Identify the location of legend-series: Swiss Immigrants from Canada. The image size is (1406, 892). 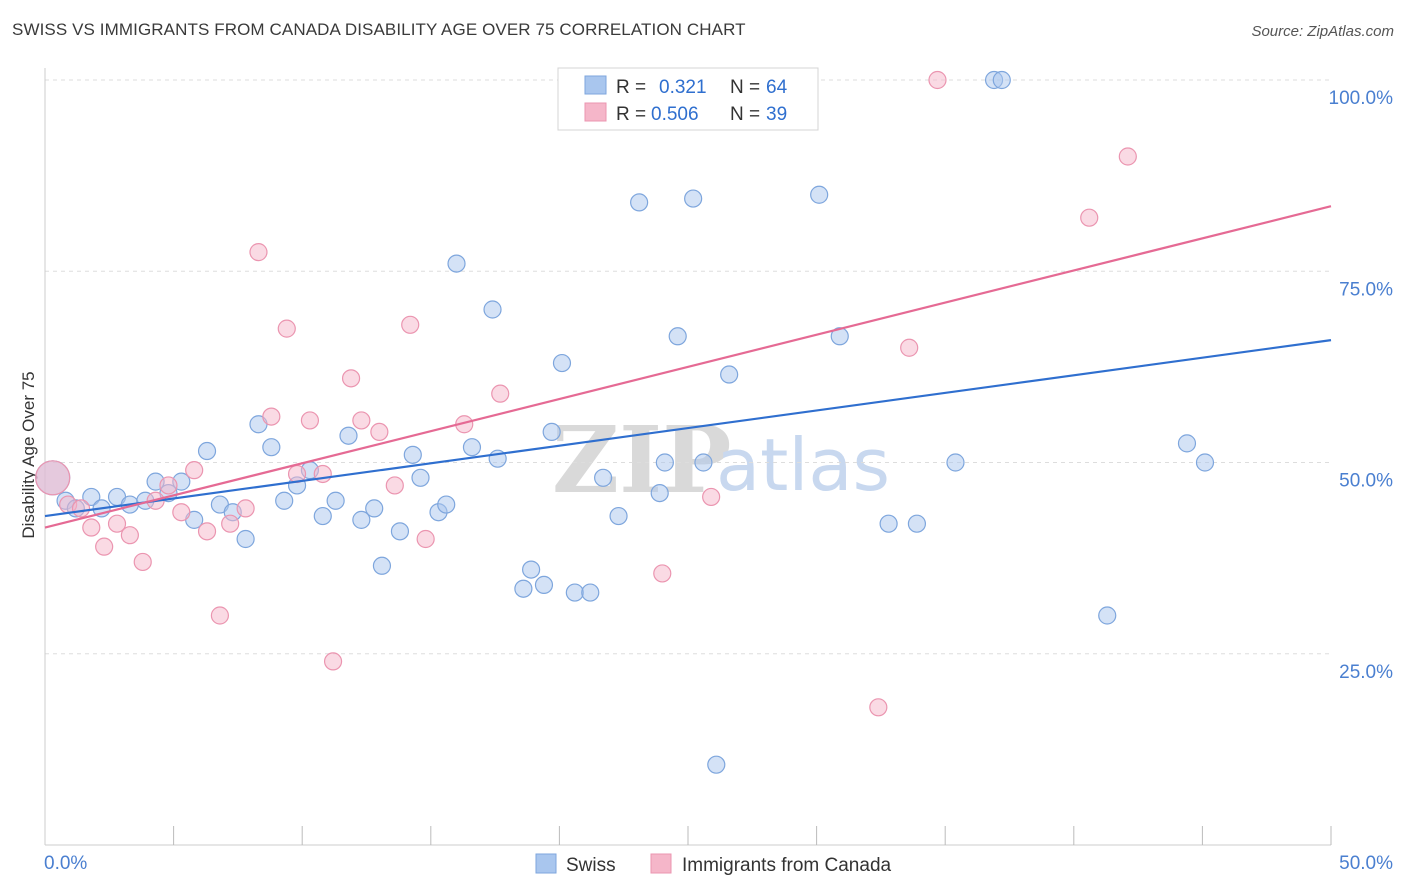
(713, 864).